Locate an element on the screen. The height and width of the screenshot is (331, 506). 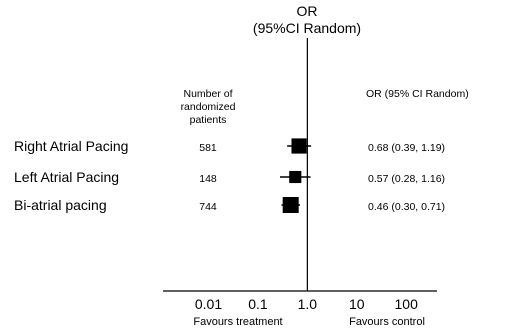
chart-title-line1: OR is located at coordinates (307, 11).